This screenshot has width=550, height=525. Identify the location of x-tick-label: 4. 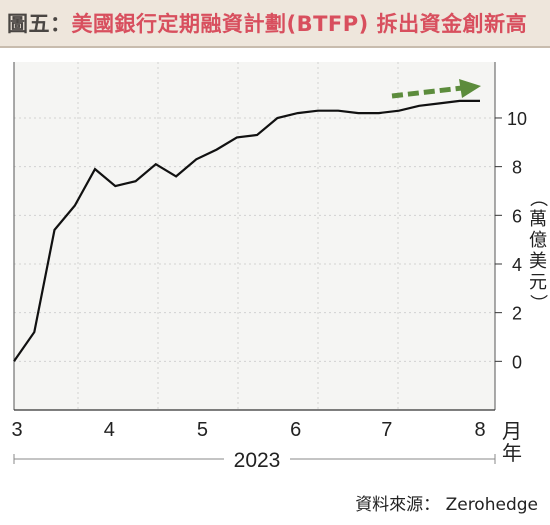
(109, 430).